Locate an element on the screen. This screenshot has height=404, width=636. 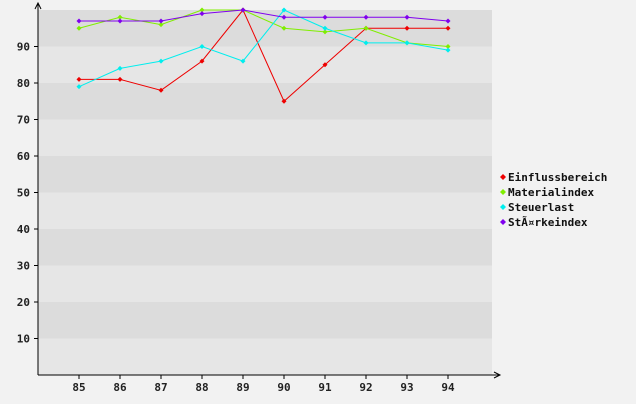
y-tick-label: 90 is located at coordinates (23, 47).